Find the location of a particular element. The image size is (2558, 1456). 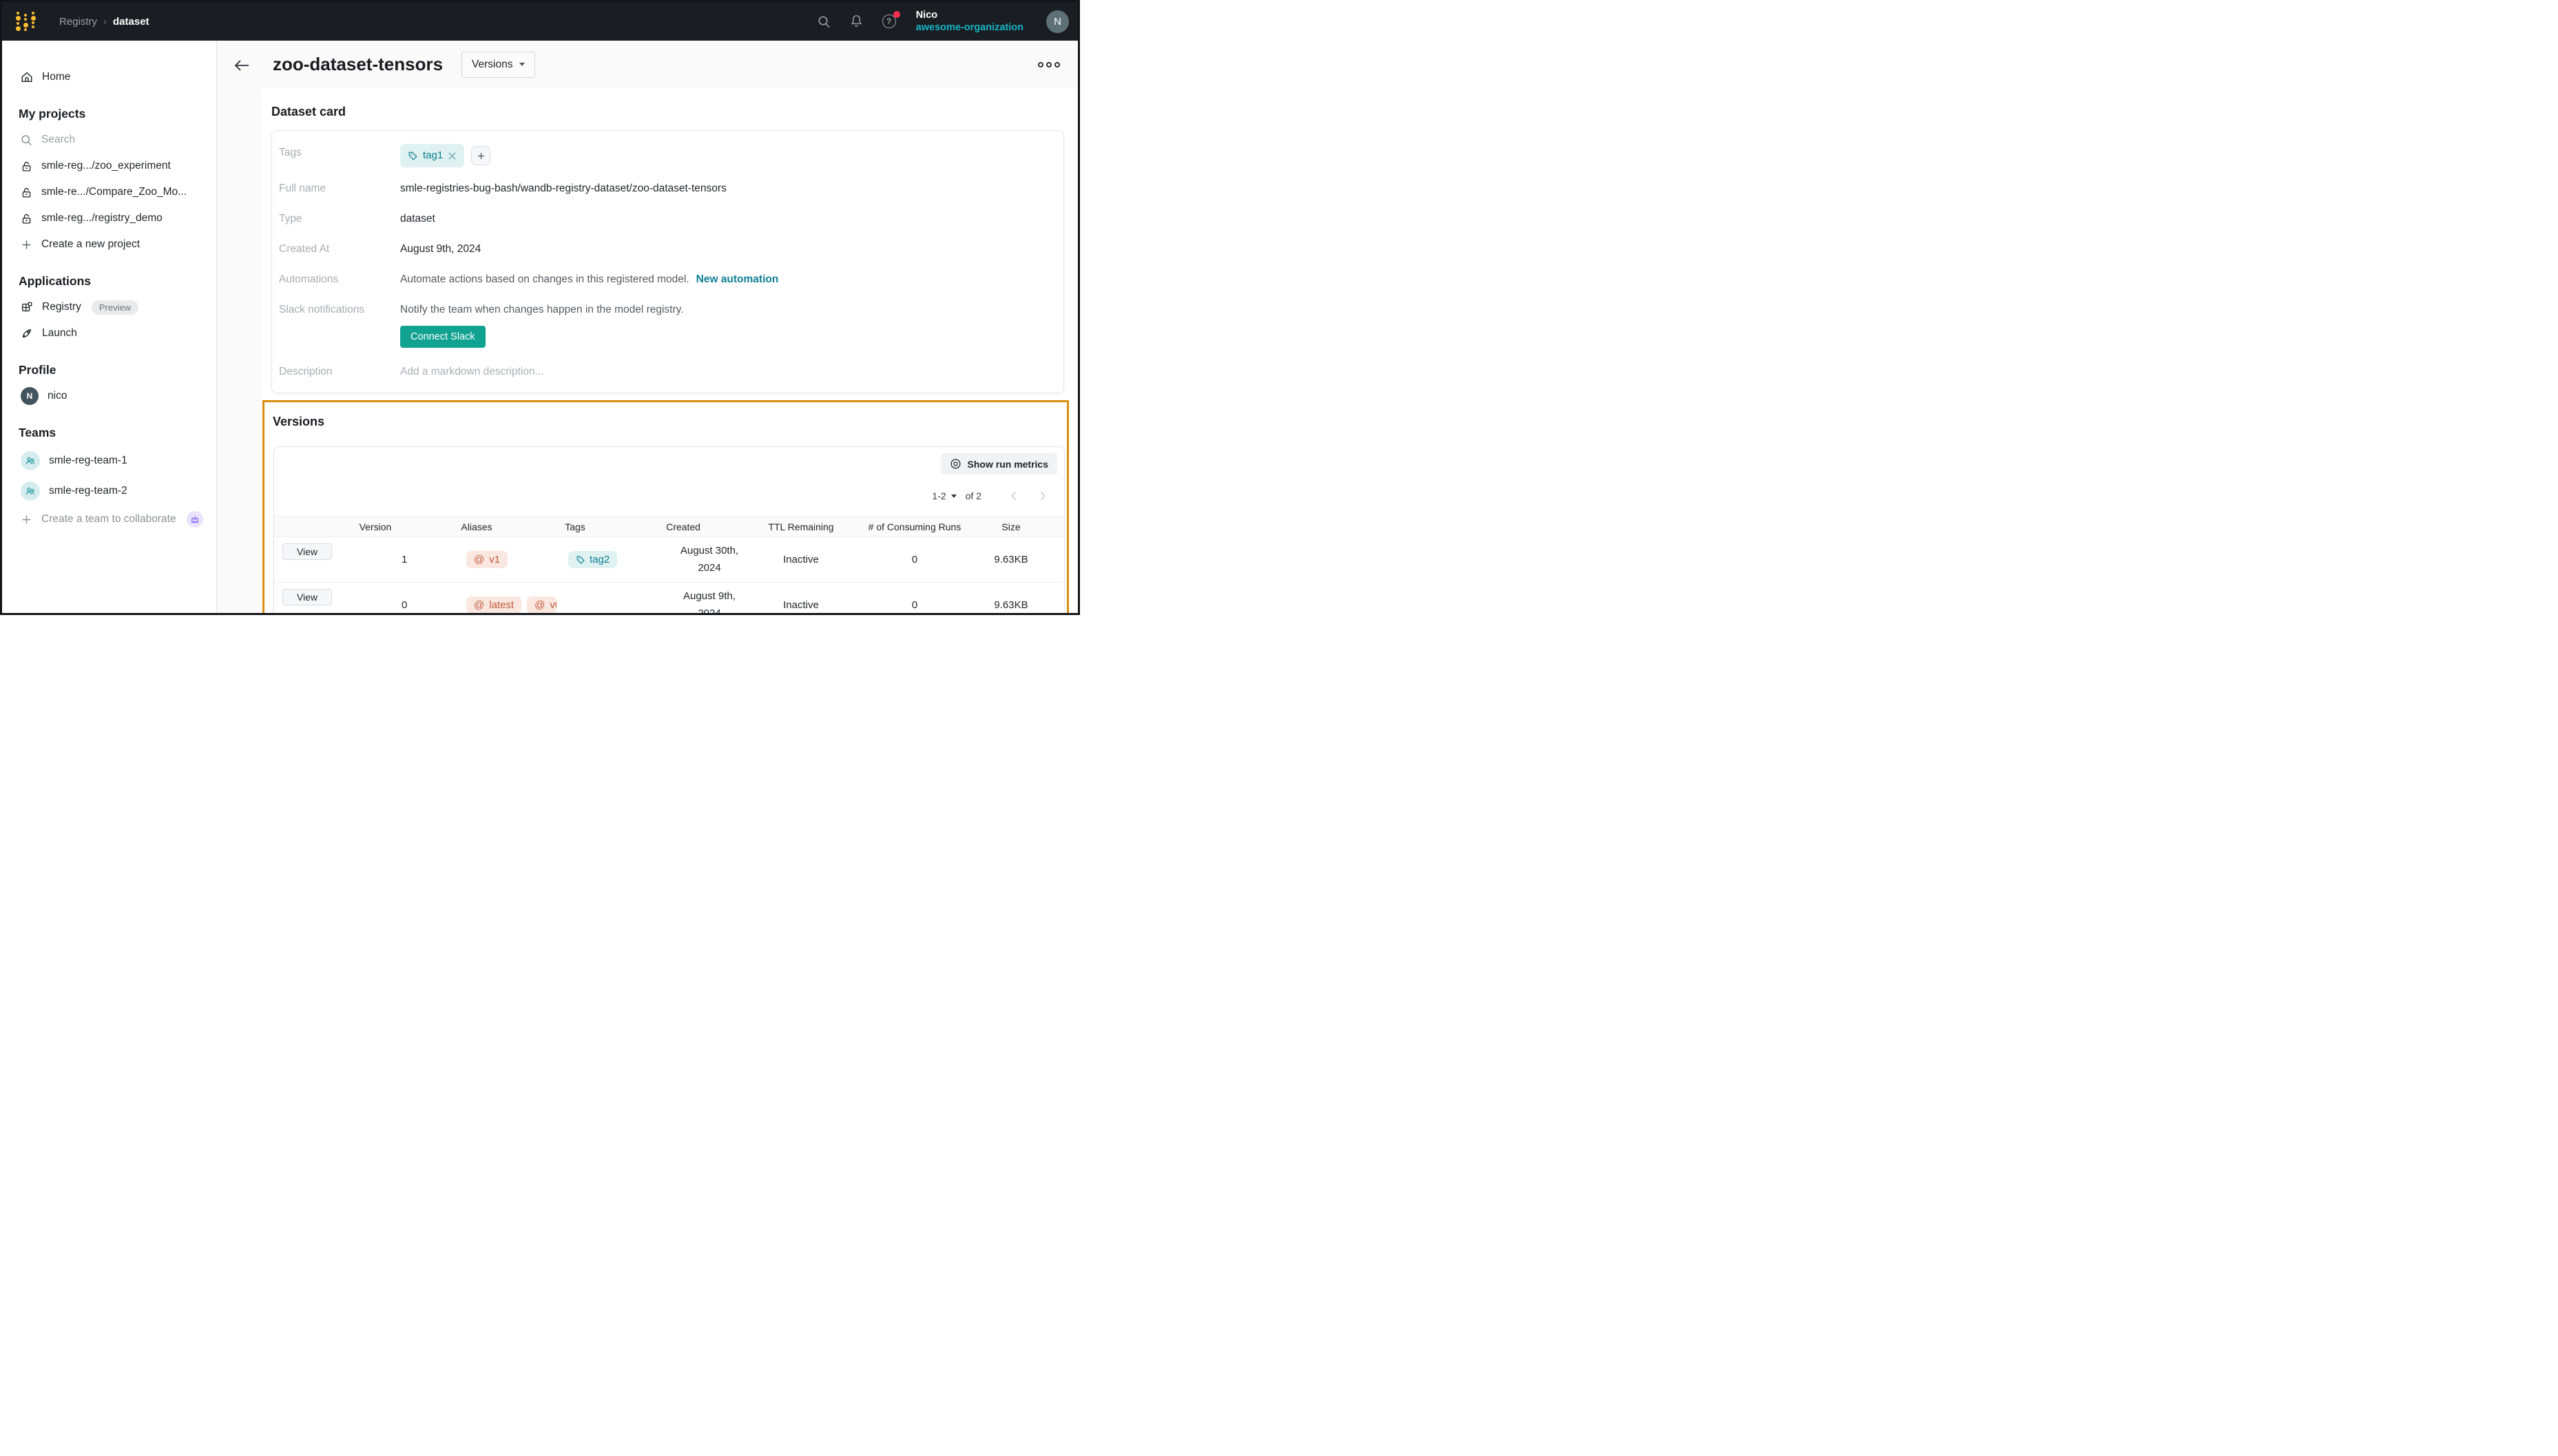

create-team-button: Create a team to collaborate is located at coordinates (109, 519).